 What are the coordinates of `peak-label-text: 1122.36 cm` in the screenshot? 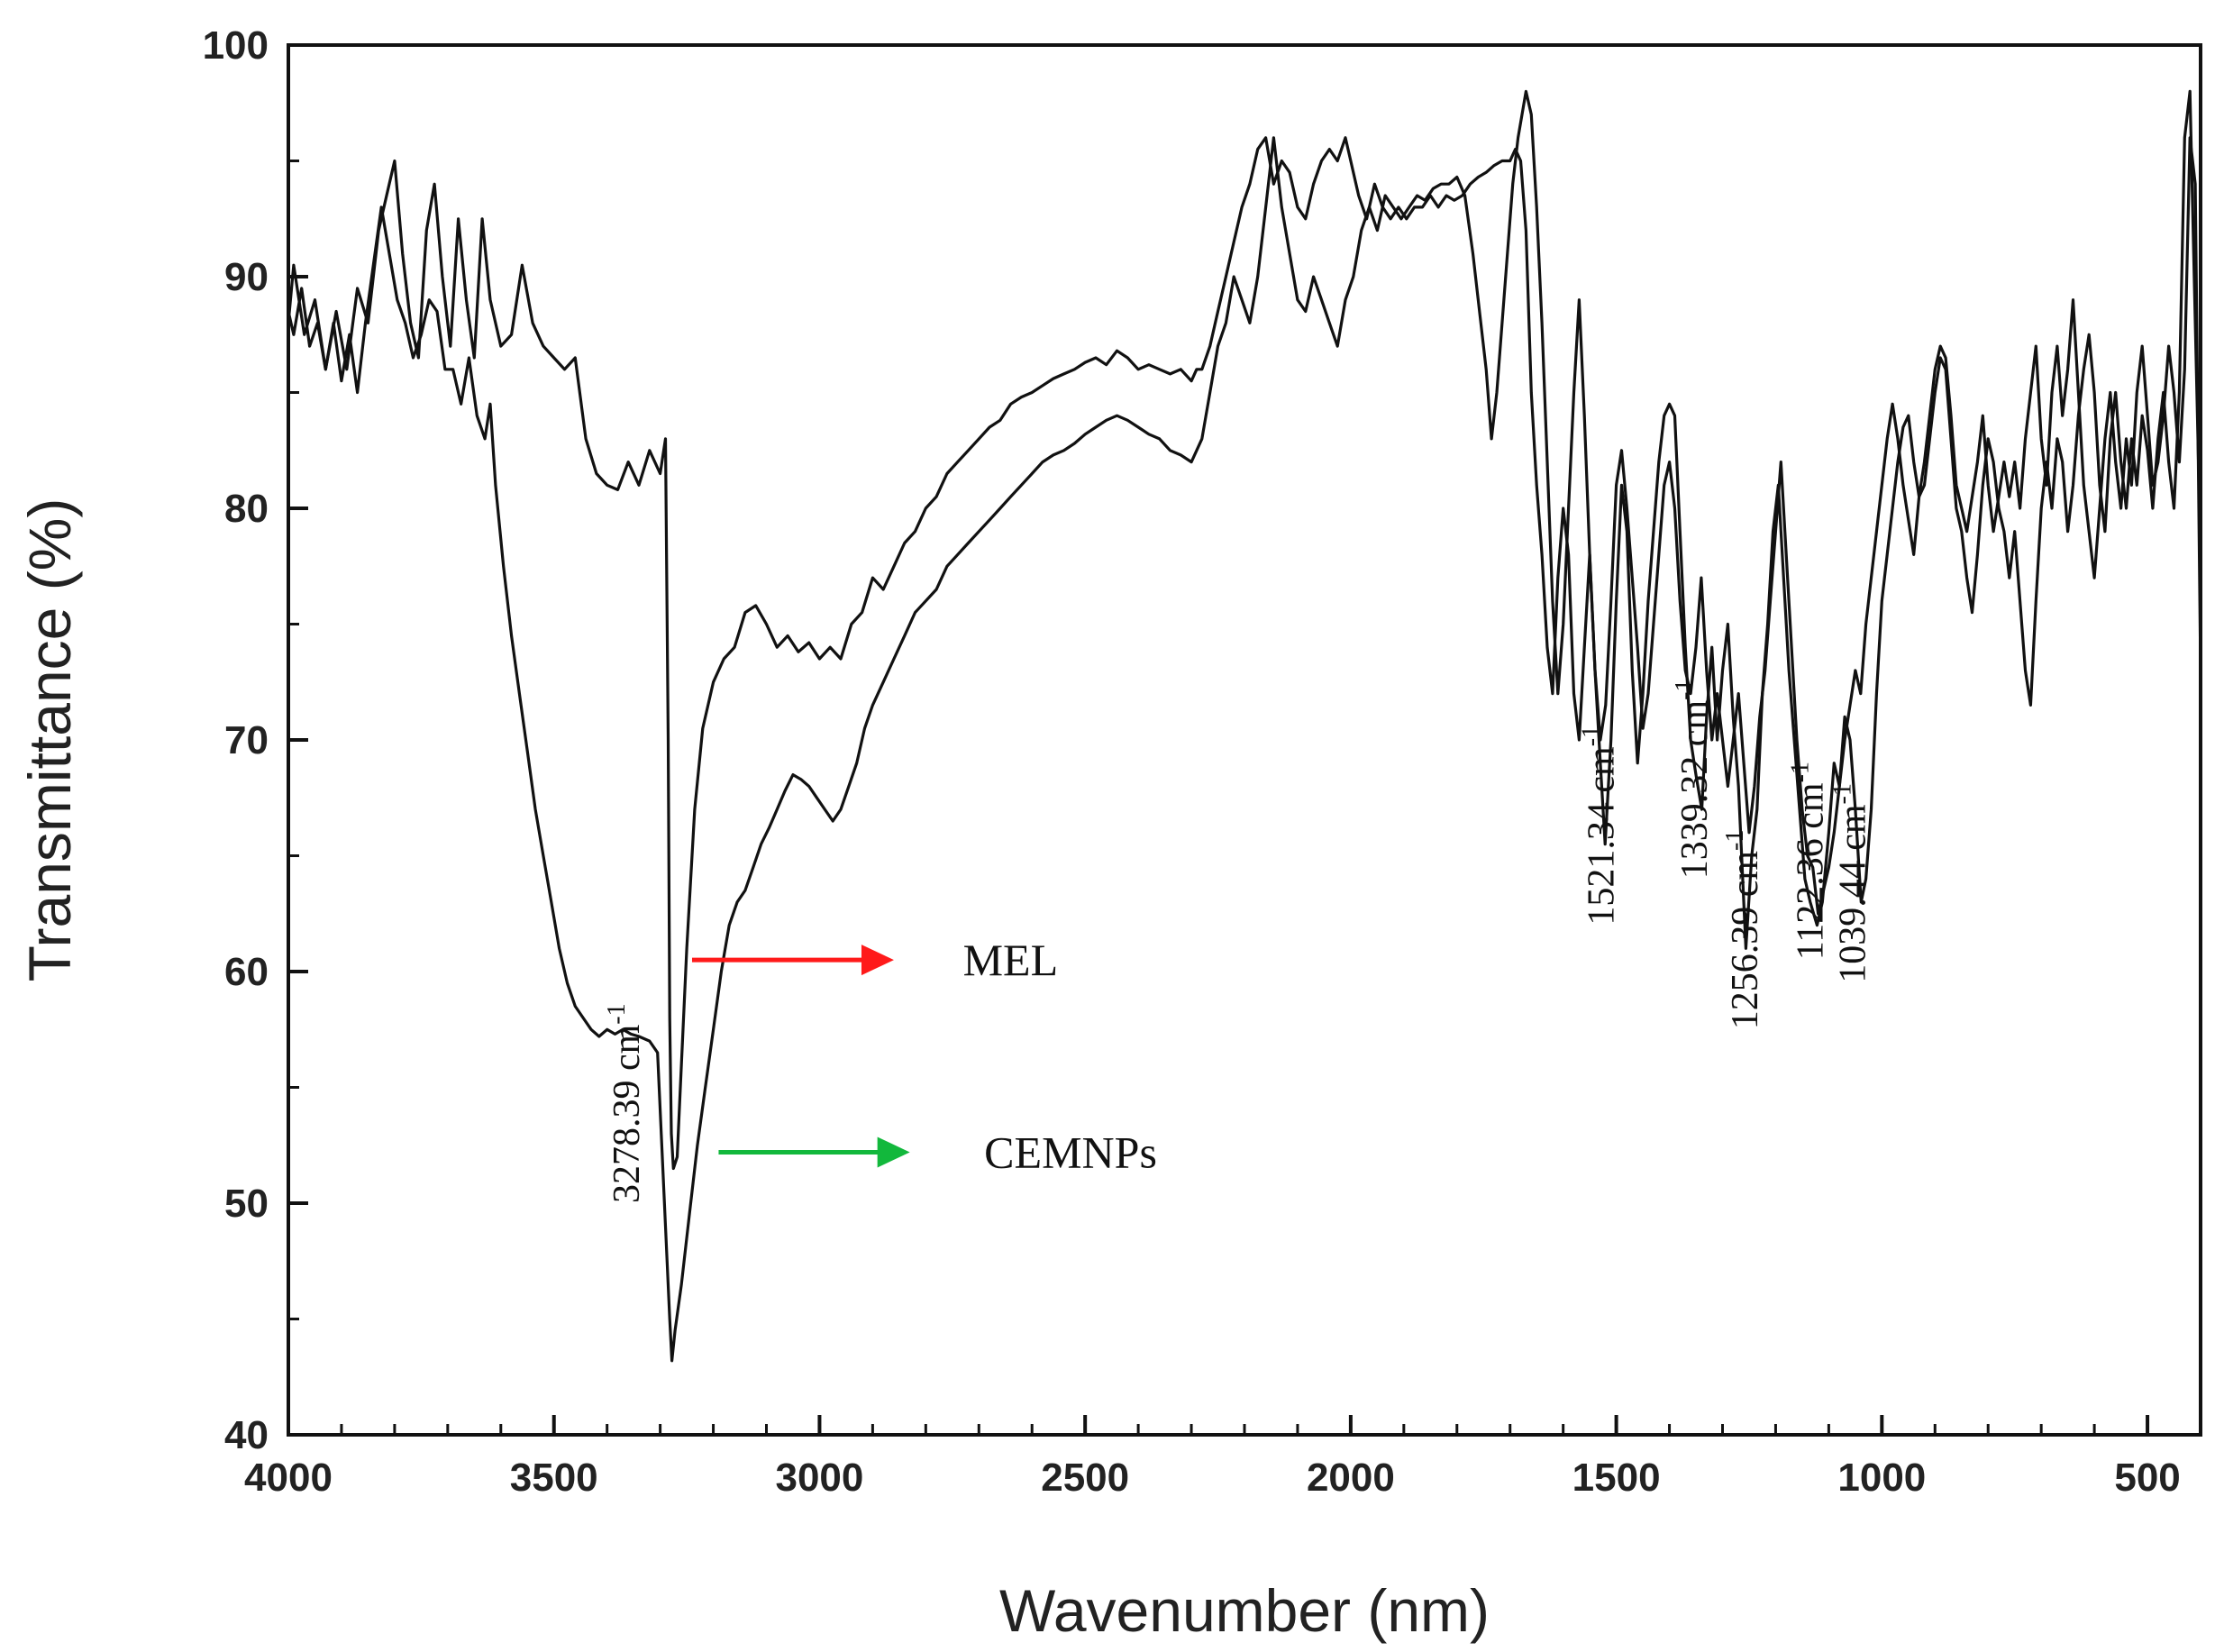 It's located at (1810, 871).